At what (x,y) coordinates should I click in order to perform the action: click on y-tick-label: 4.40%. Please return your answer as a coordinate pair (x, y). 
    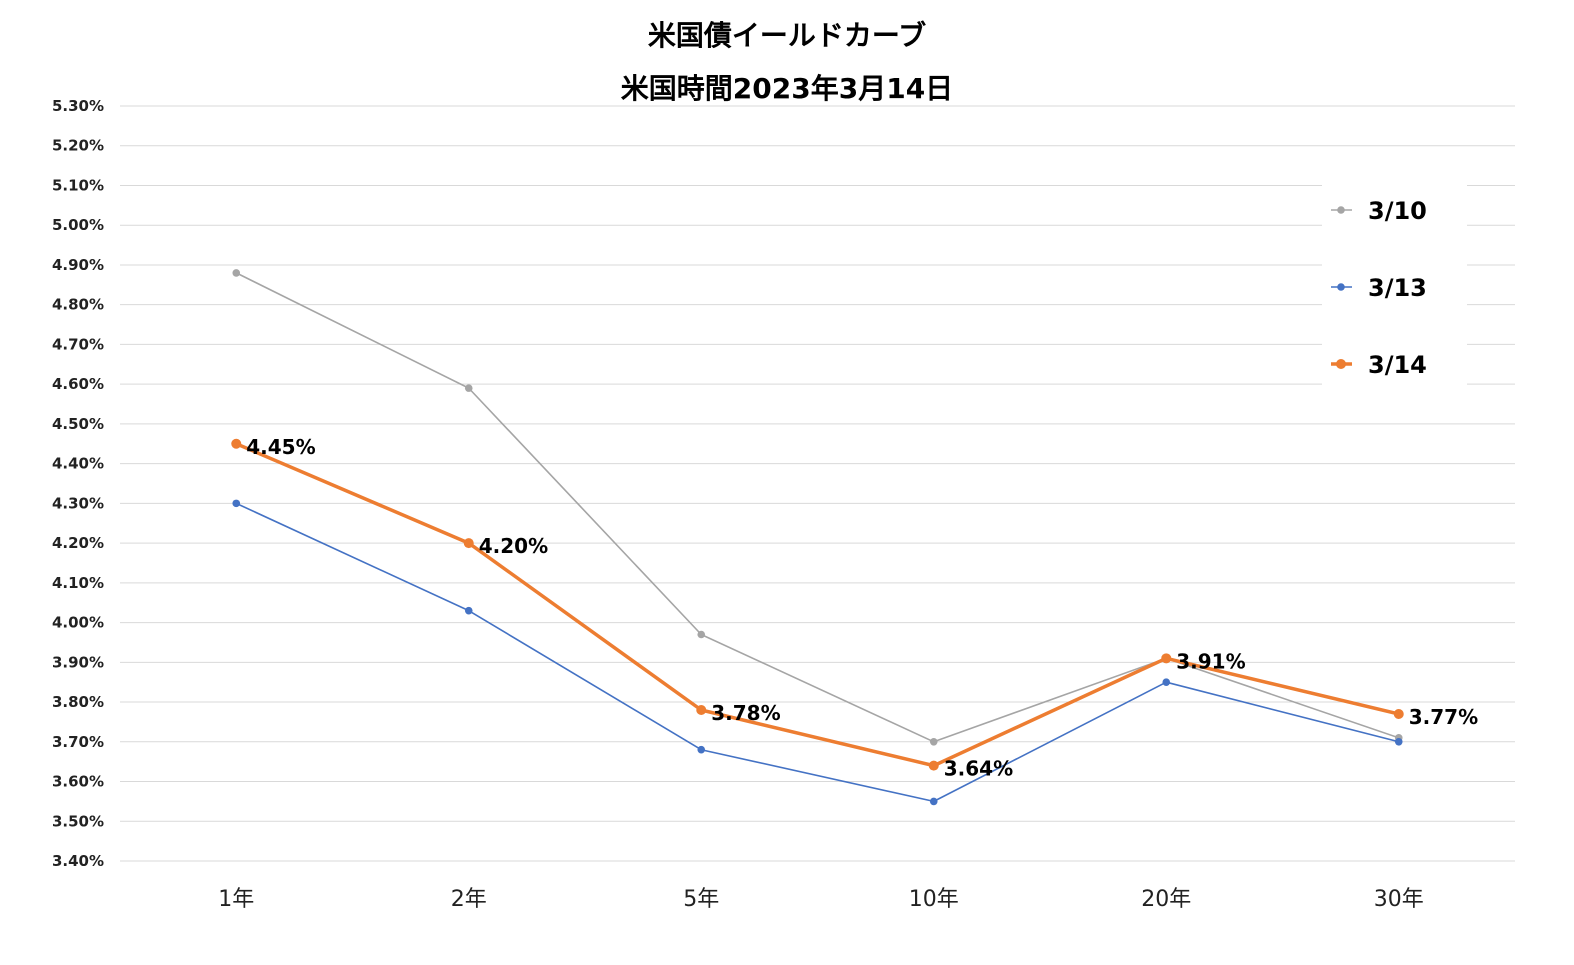
    Looking at the image, I should click on (78, 464).